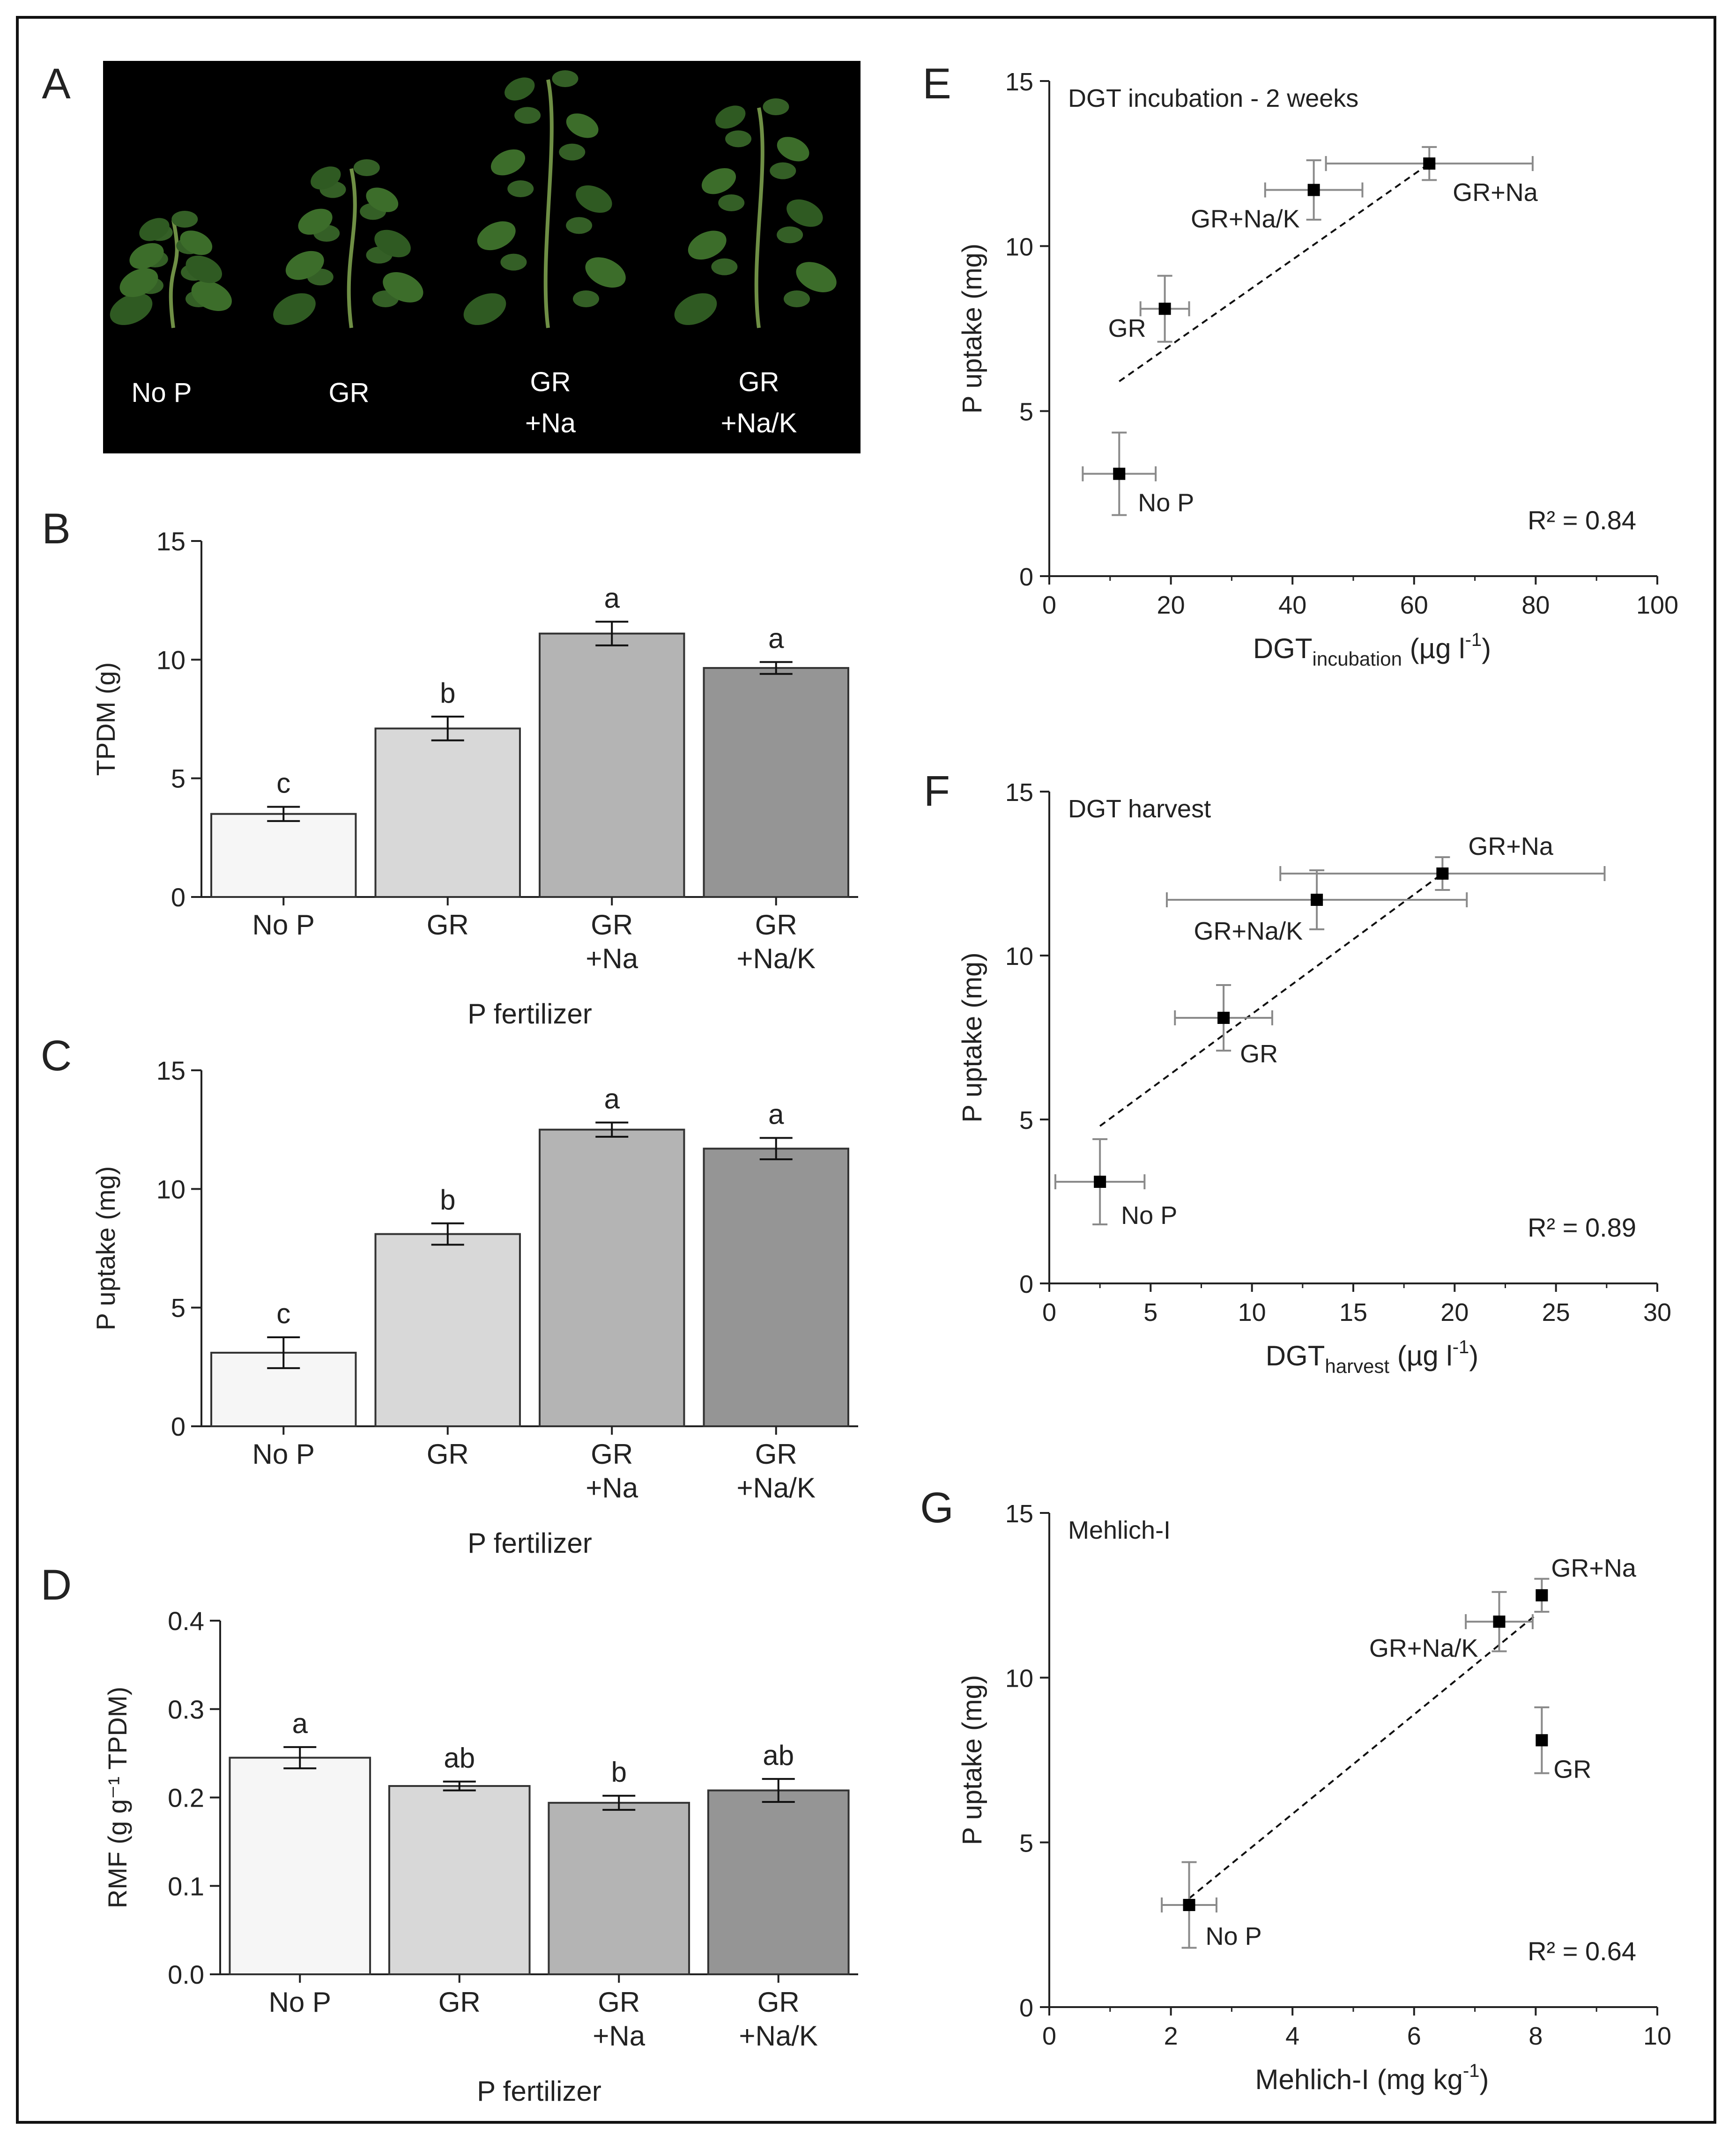 This screenshot has width=1736, height=2142. What do you see at coordinates (1657, 605) in the screenshot?
I see `x-tick-label: 100` at bounding box center [1657, 605].